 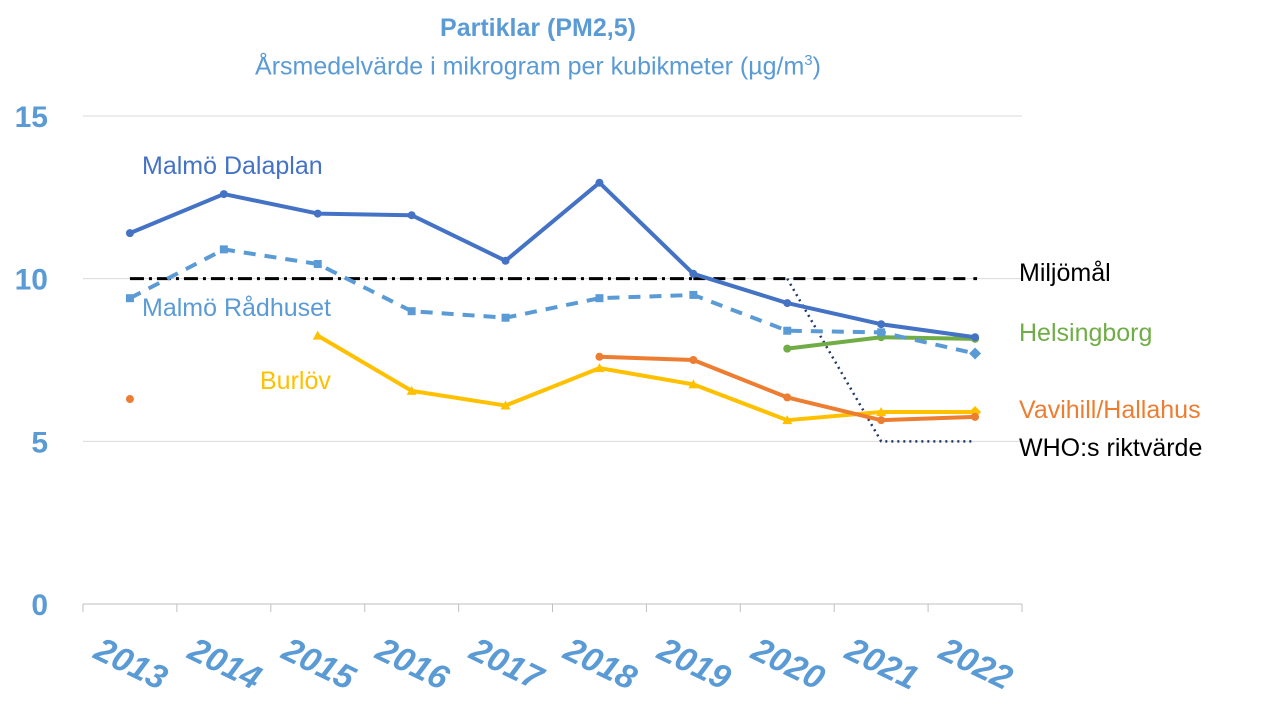 What do you see at coordinates (224, 664) in the screenshot?
I see `x-tick-label: 2014` at bounding box center [224, 664].